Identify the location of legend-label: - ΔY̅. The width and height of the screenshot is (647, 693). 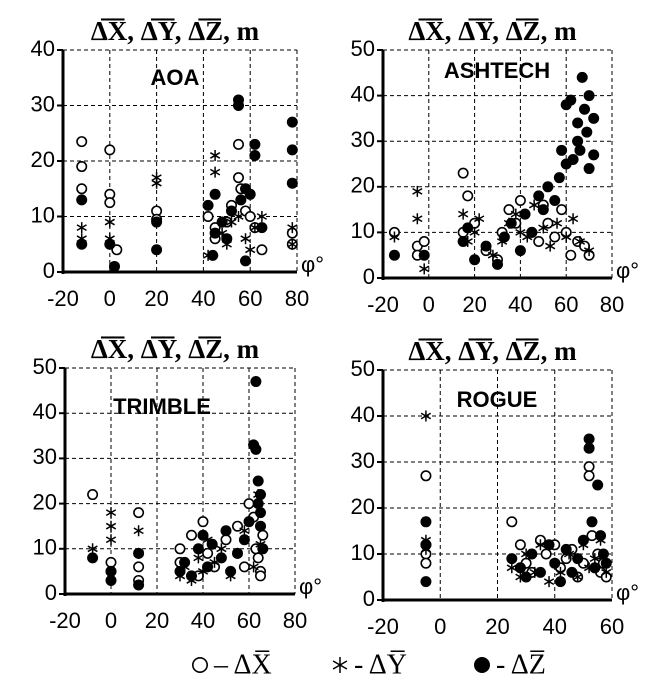
(380, 664).